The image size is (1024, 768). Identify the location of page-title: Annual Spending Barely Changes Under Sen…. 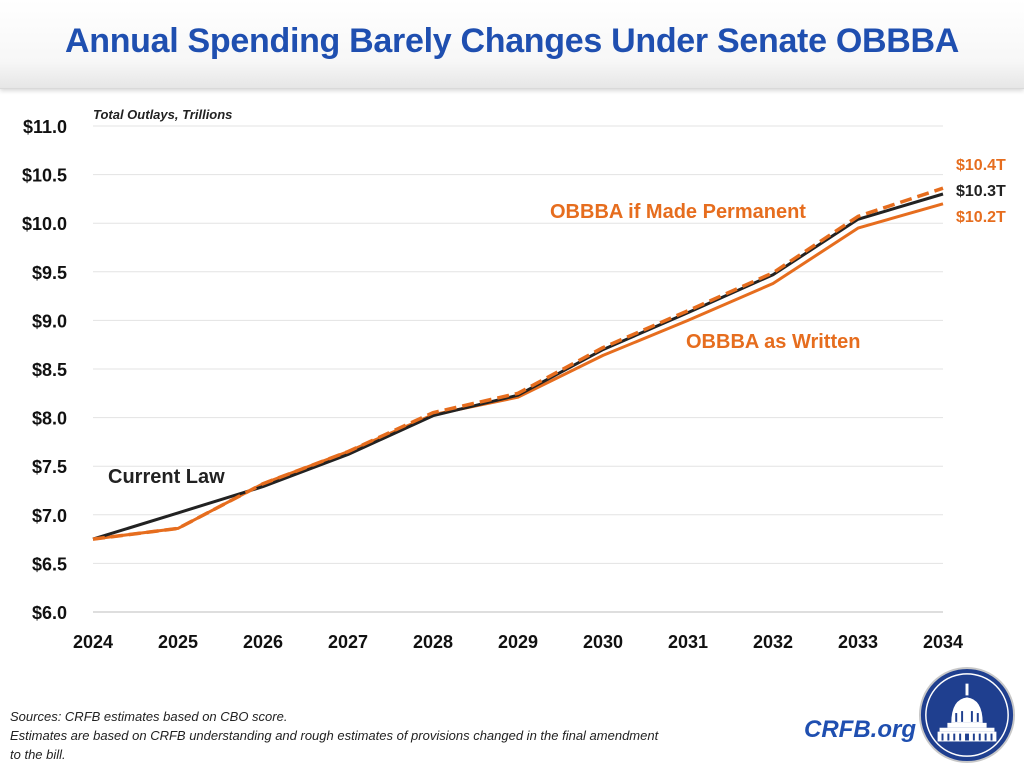
(511, 41).